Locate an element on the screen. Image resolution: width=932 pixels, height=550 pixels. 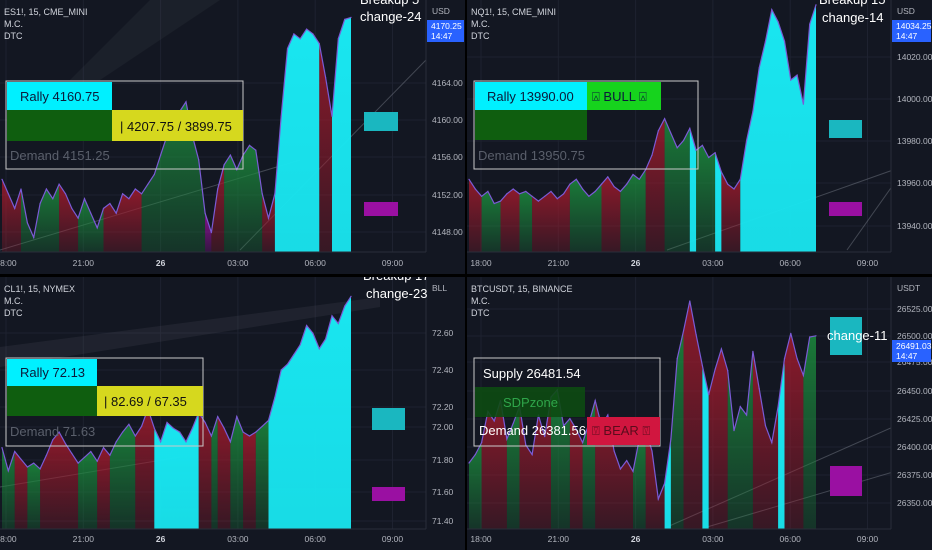
breakup-label: Breakup 17 is located at coordinates (396, 280).